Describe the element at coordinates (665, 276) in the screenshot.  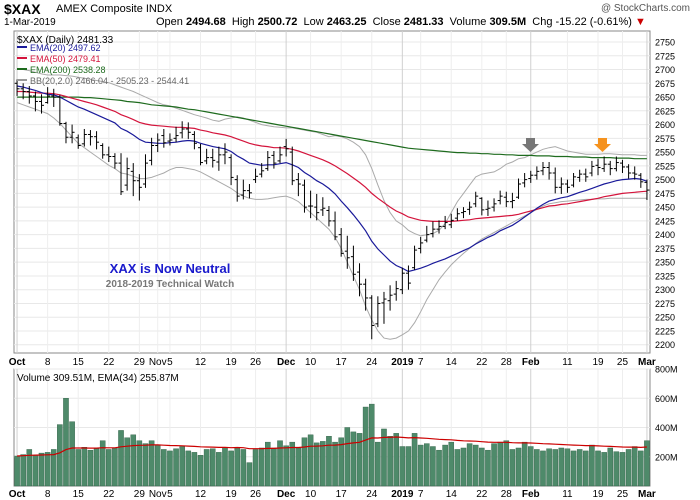
I see `price-tick-label: 2325` at that location.